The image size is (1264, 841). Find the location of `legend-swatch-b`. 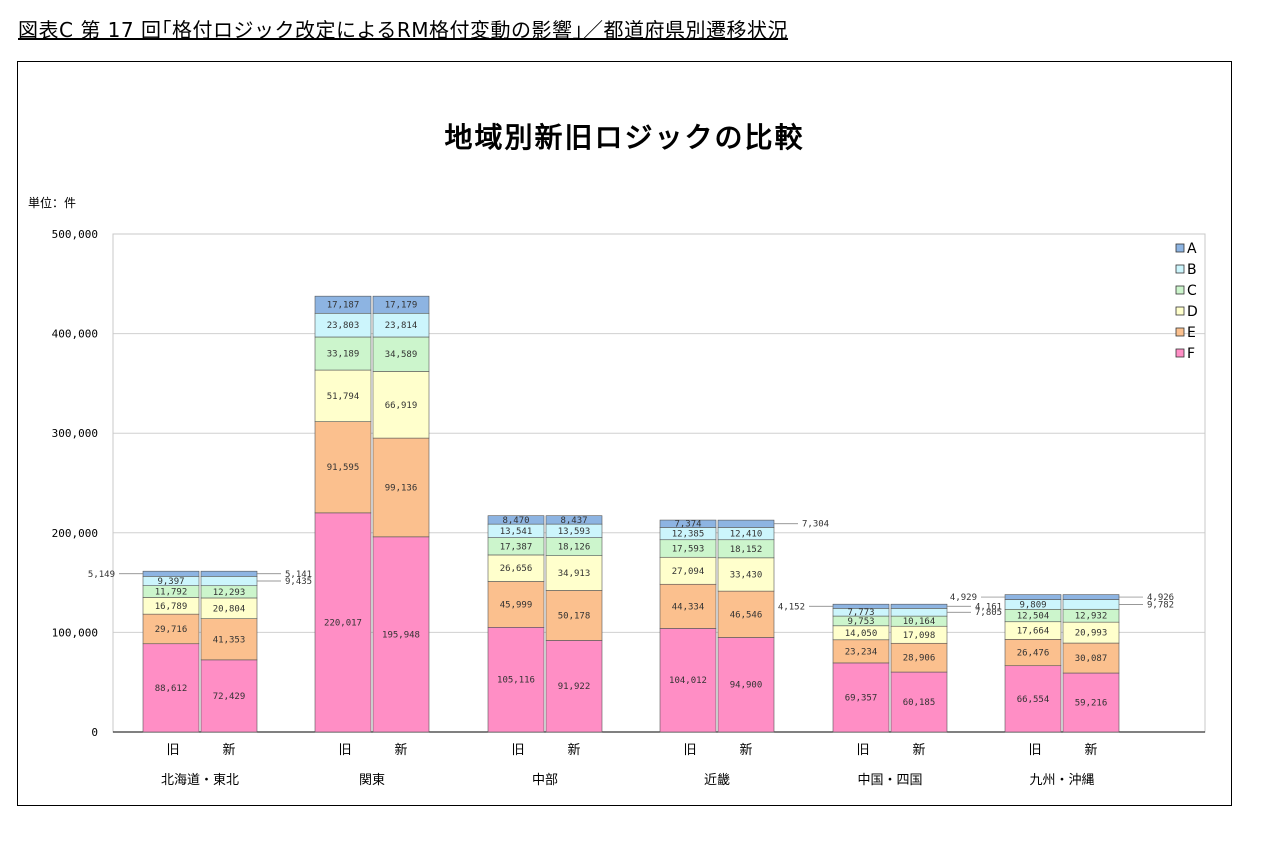

legend-swatch-b is located at coordinates (1180, 269).